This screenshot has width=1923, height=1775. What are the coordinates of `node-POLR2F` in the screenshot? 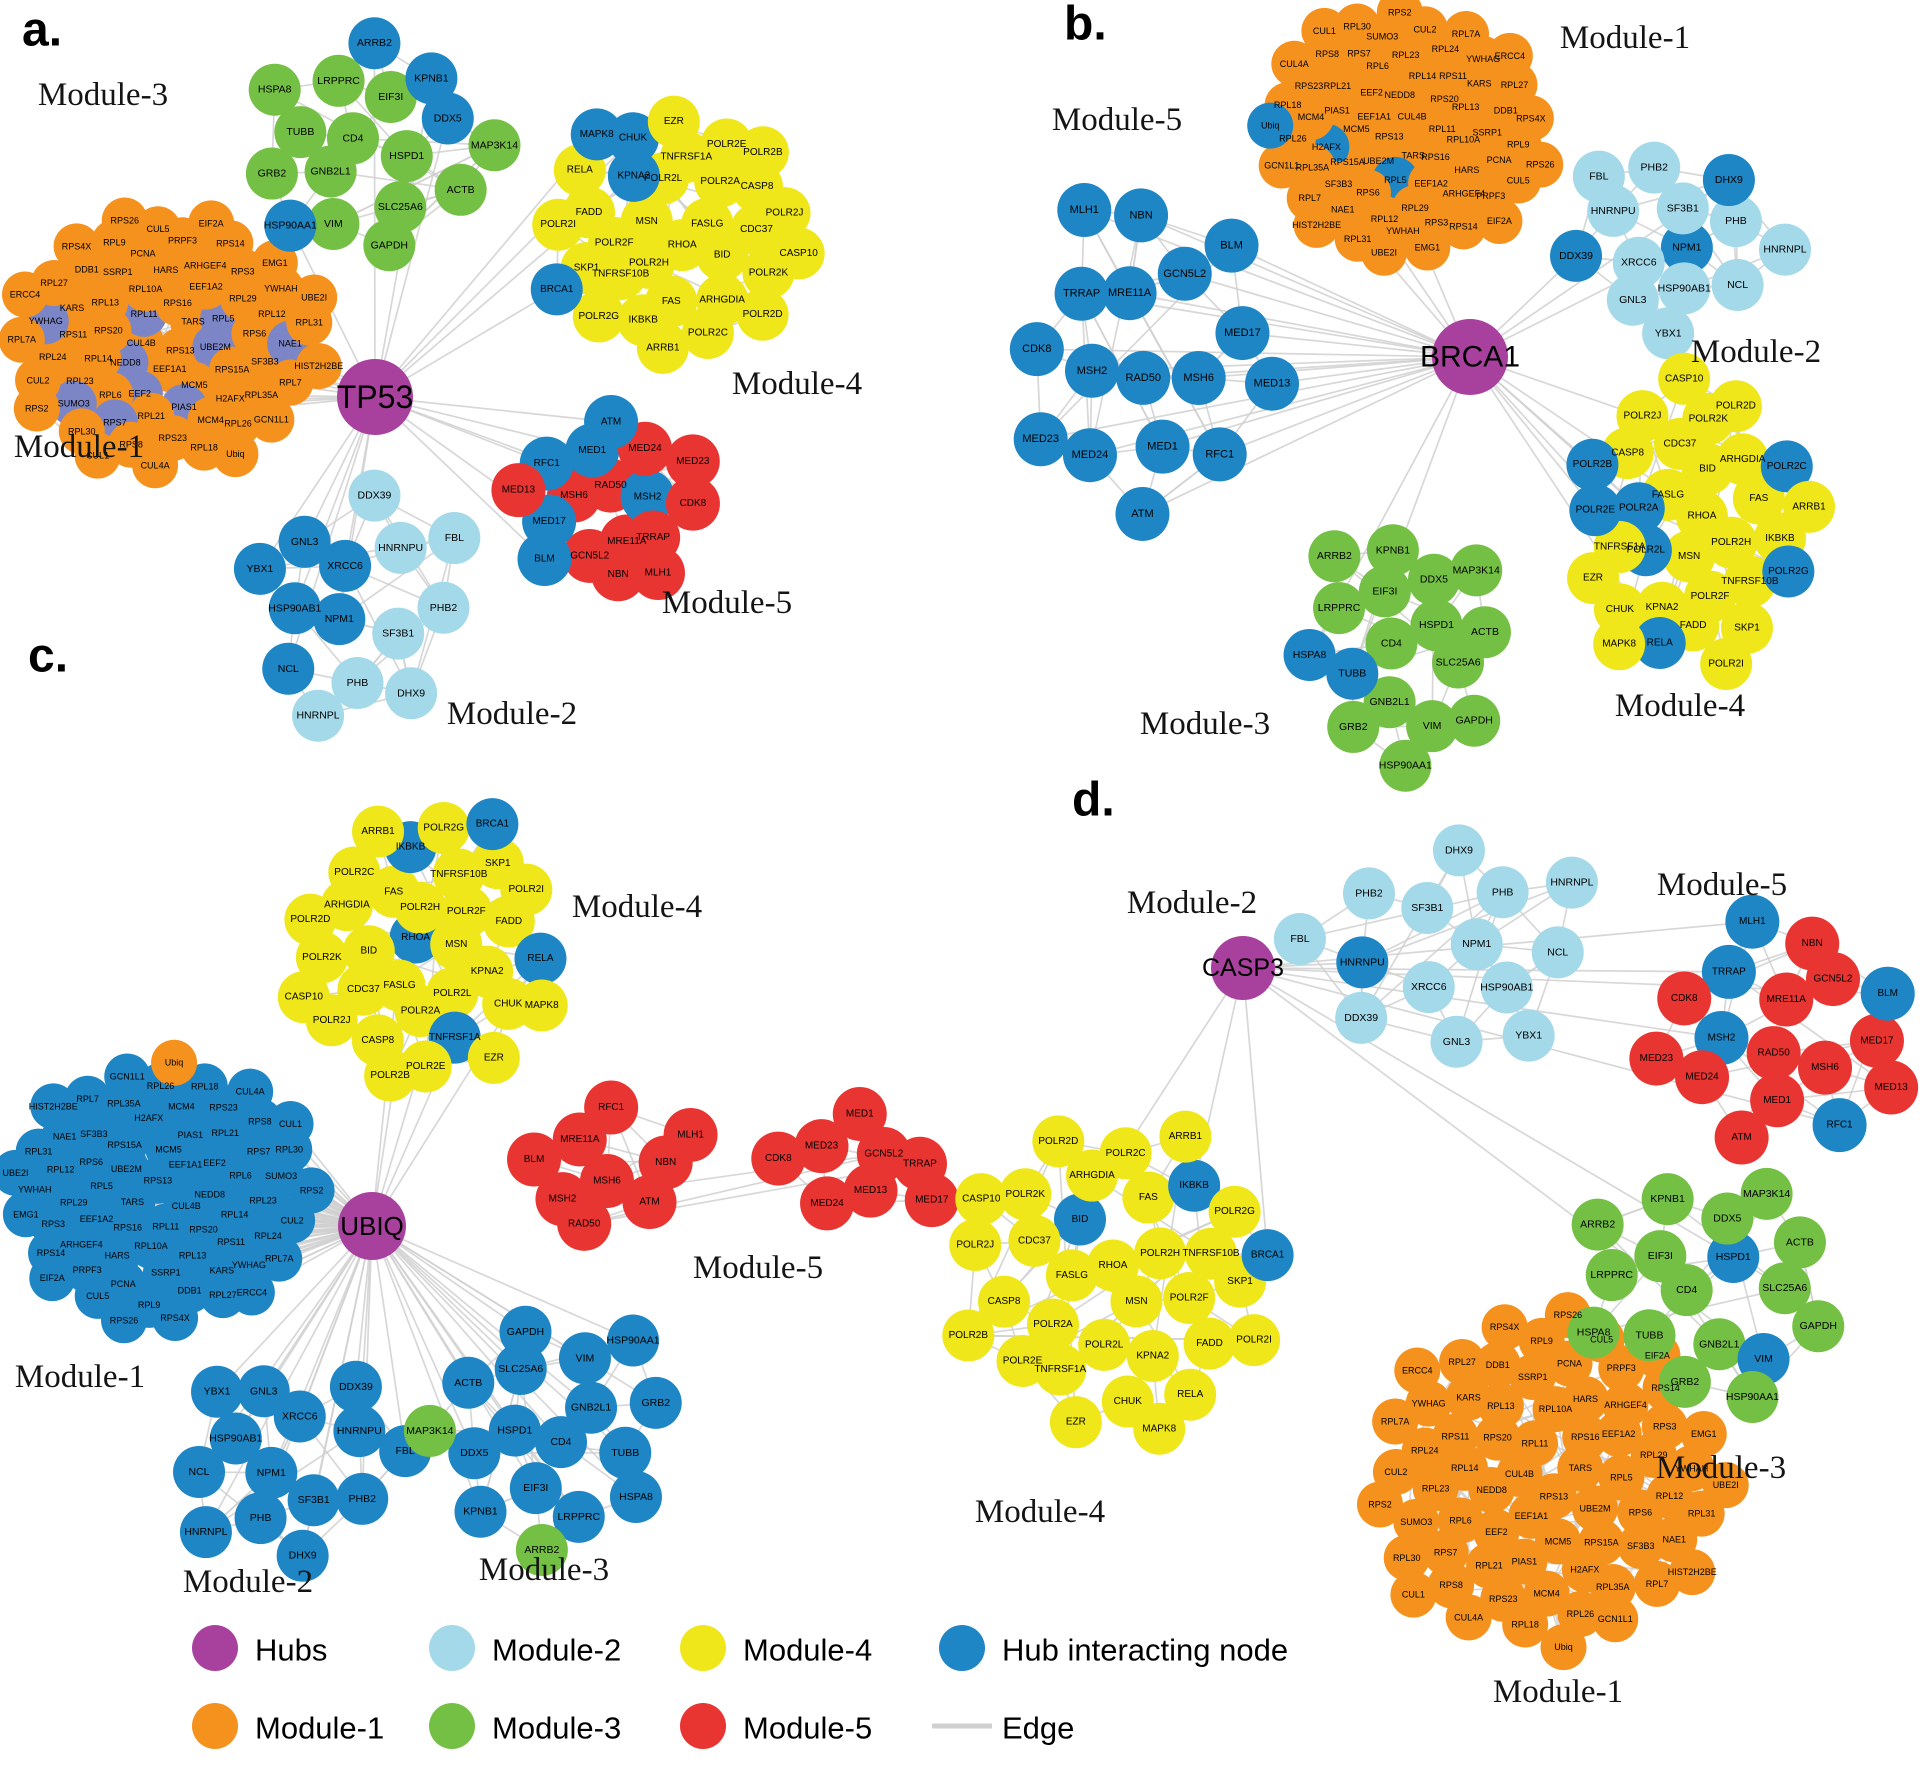 It's located at (1189, 1297).